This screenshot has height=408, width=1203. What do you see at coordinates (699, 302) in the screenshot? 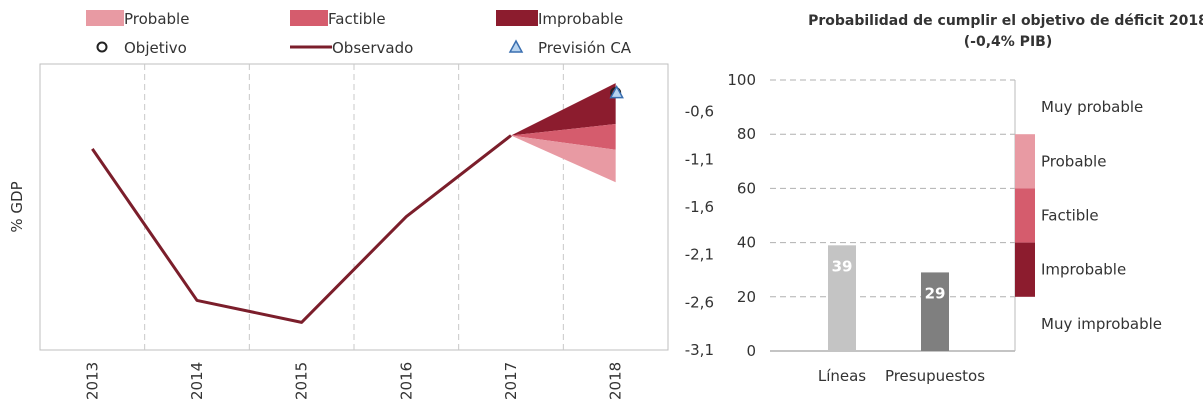
I see `y-tick-label: -2,6` at bounding box center [699, 302].